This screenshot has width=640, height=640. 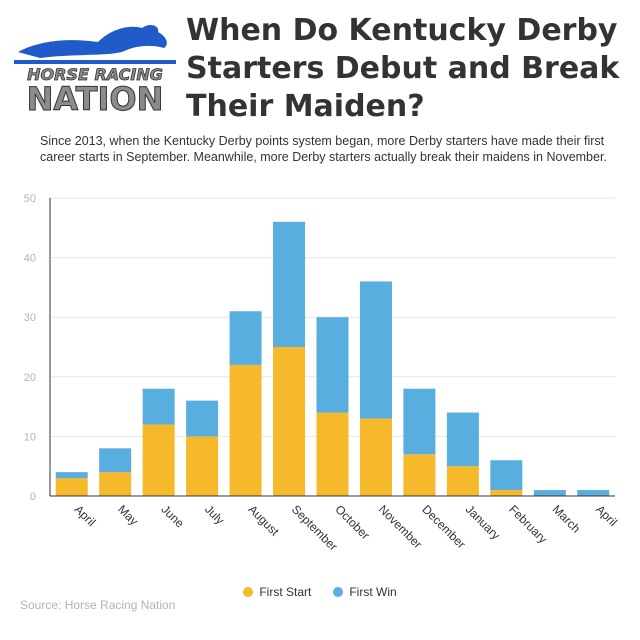 I want to click on x-tick-label: December, so click(x=443, y=526).